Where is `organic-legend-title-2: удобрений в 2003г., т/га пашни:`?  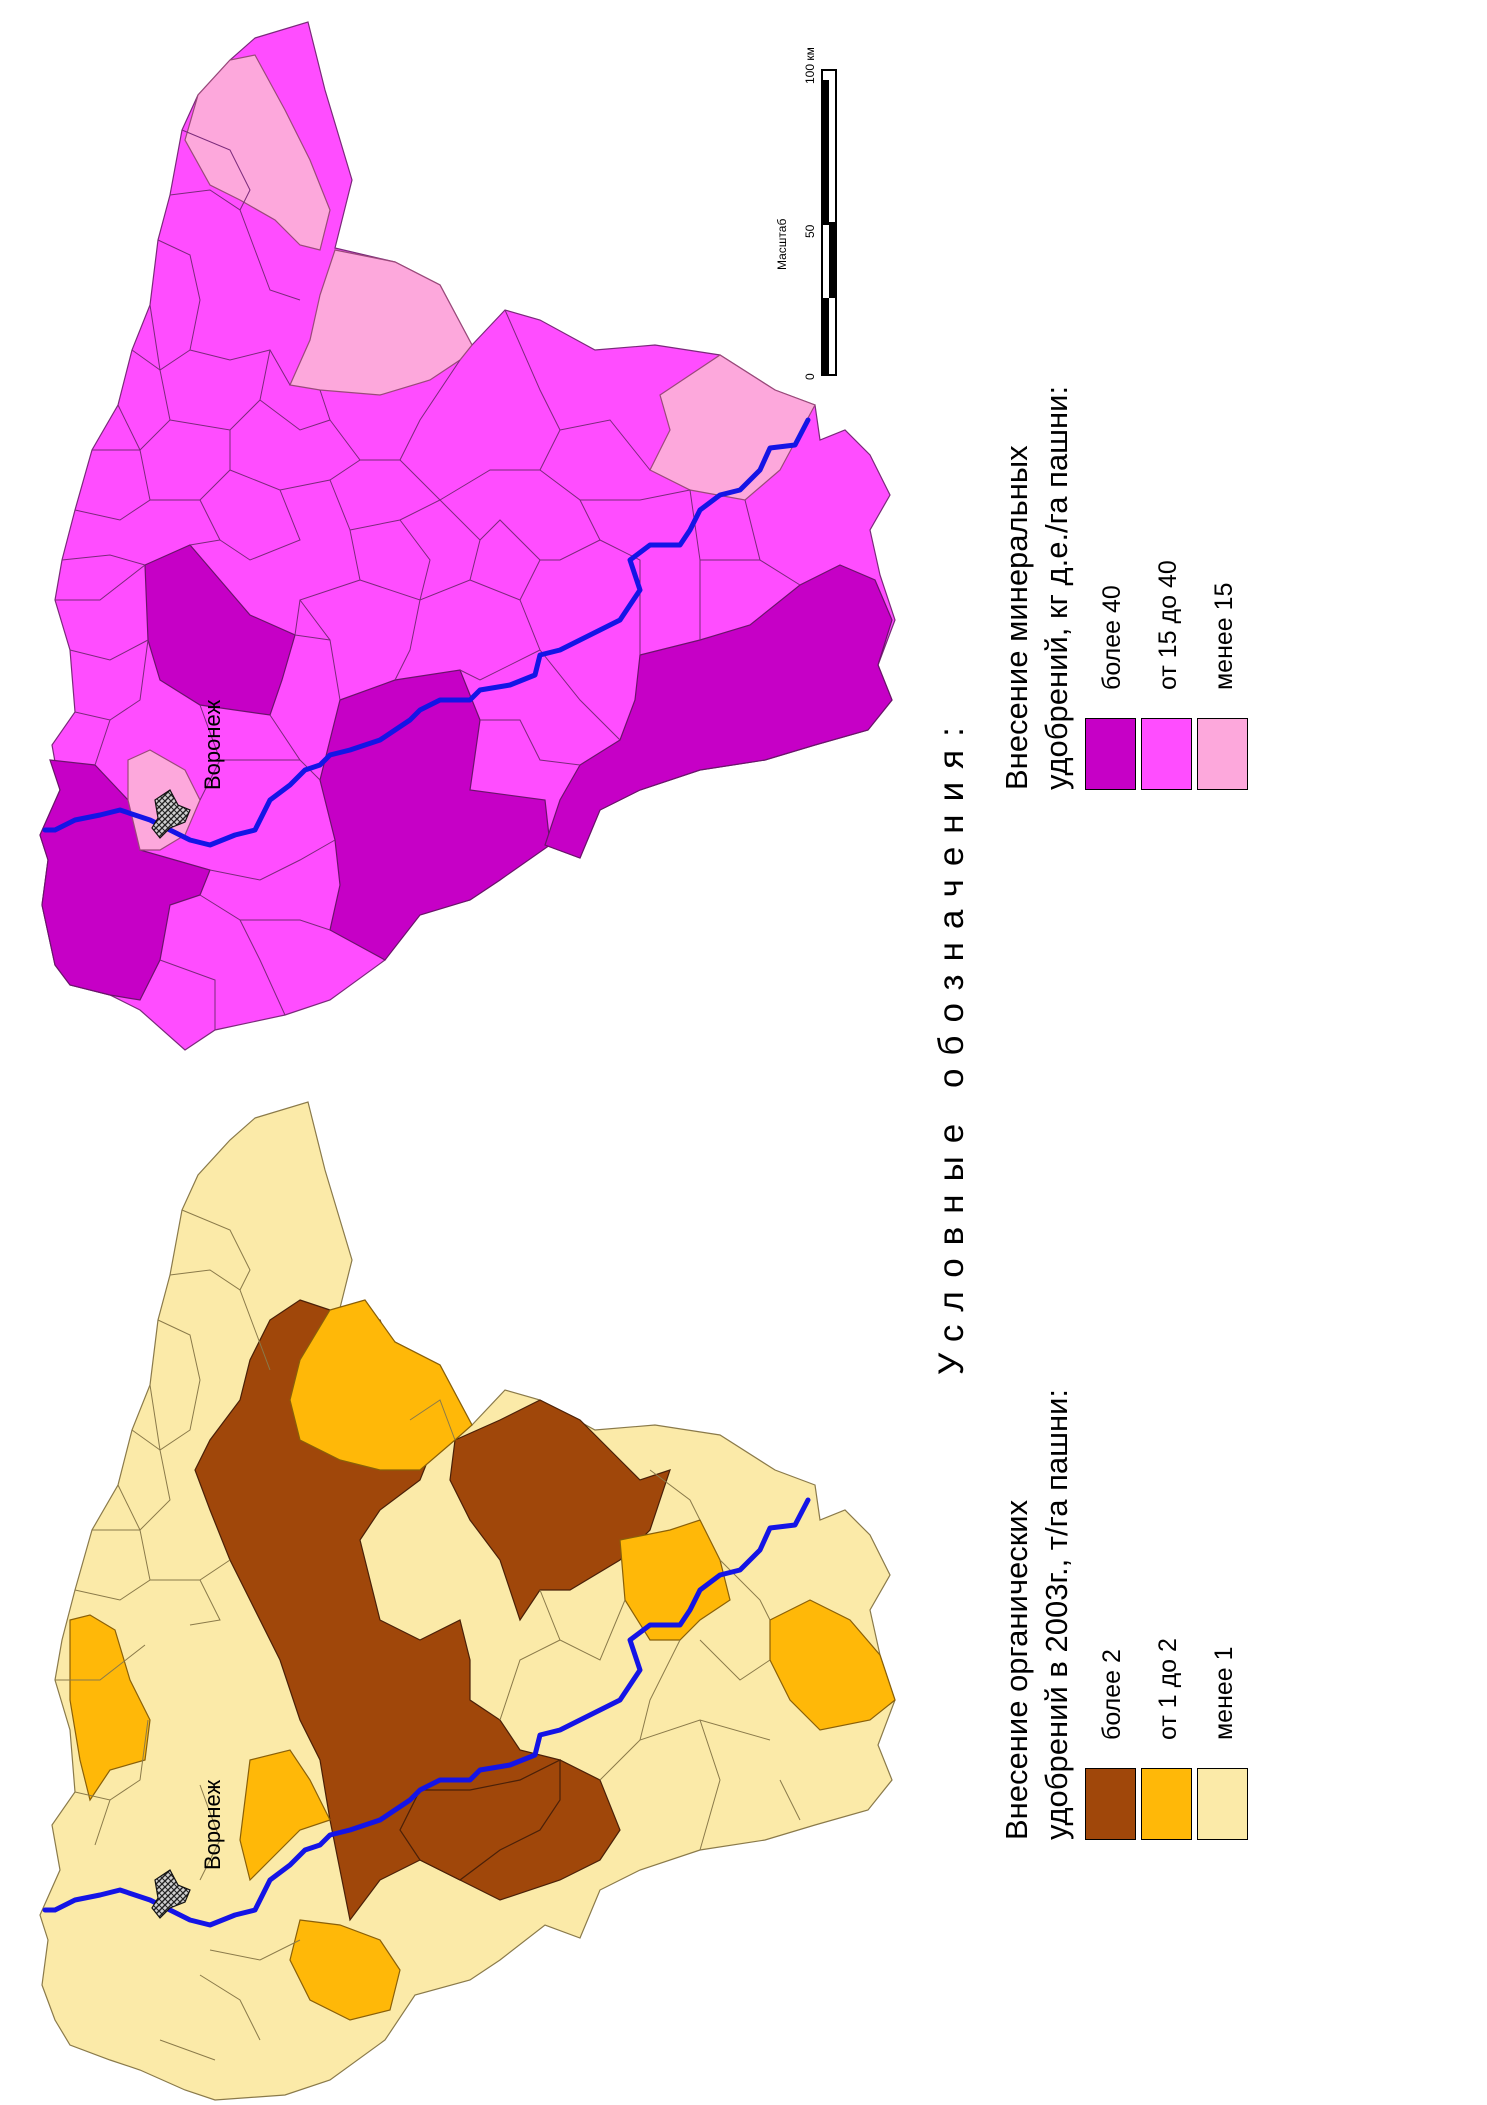
organic-legend-title-2: удобрений в 2003г., т/га пашни: is located at coordinates (1056, 1614).